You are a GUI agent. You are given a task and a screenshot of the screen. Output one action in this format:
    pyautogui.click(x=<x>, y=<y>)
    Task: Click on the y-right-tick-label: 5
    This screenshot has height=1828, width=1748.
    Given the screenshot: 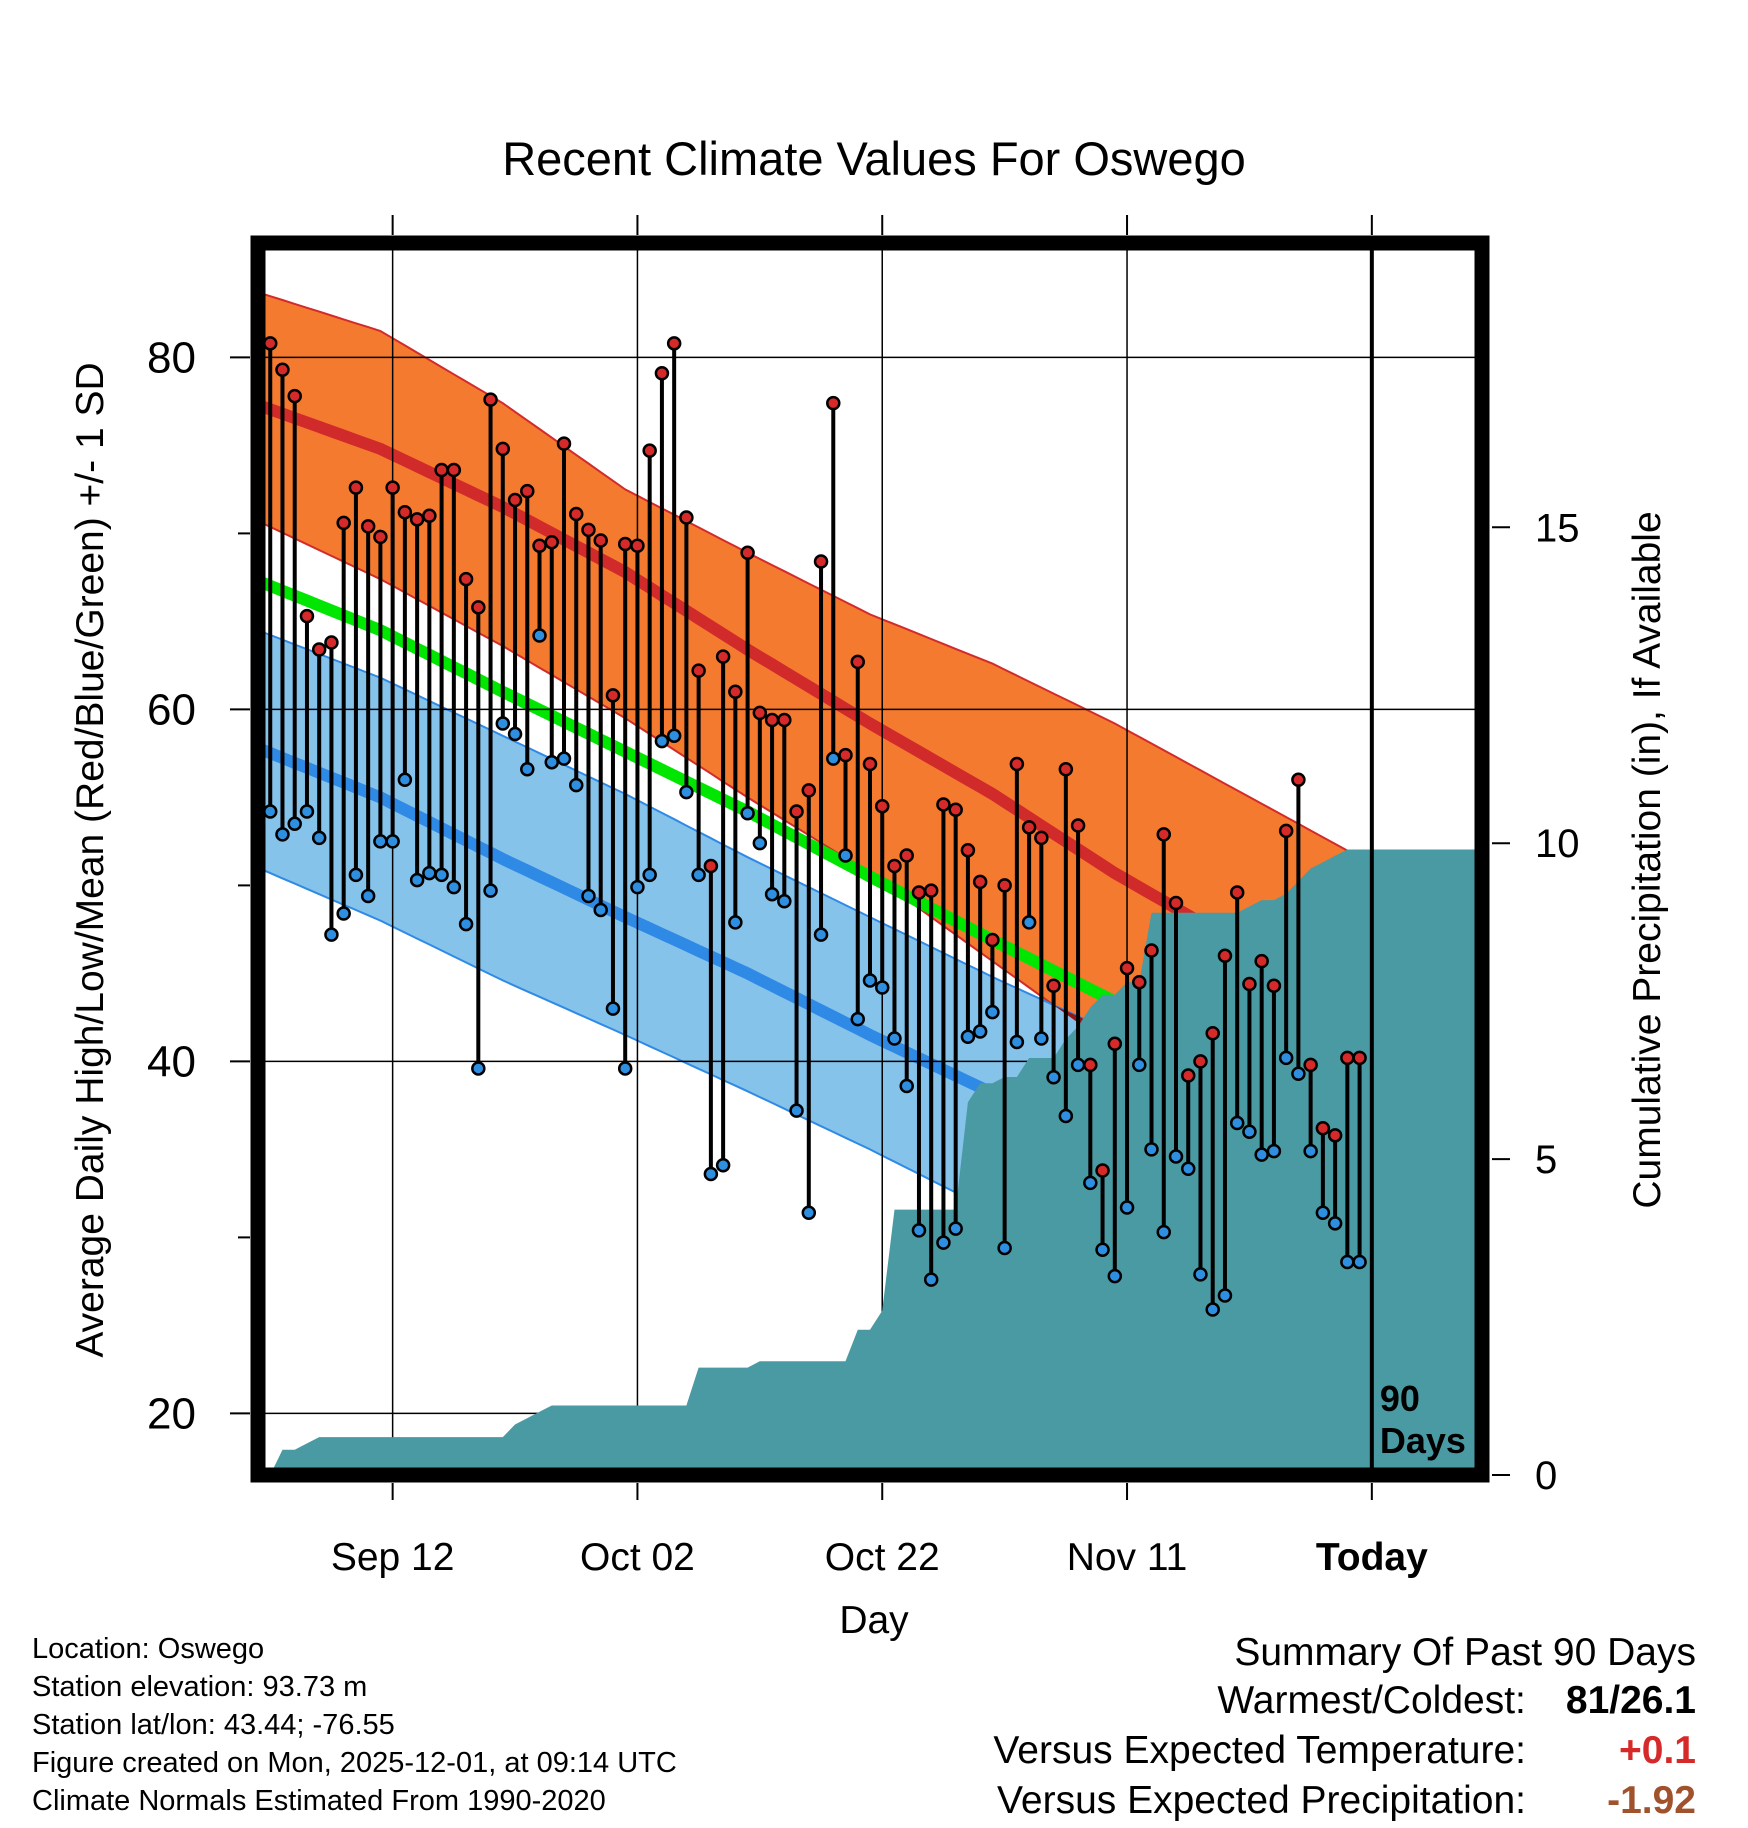 What is the action you would take?
    pyautogui.click(x=1546, y=1160)
    